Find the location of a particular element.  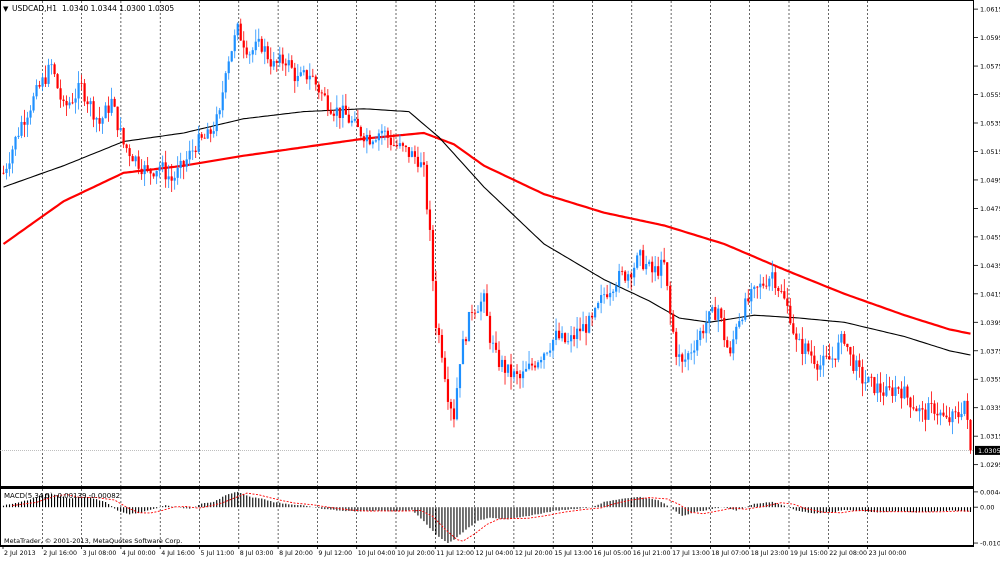

time-tick-label: 3 Jul 08:00 is located at coordinates (100, 553).